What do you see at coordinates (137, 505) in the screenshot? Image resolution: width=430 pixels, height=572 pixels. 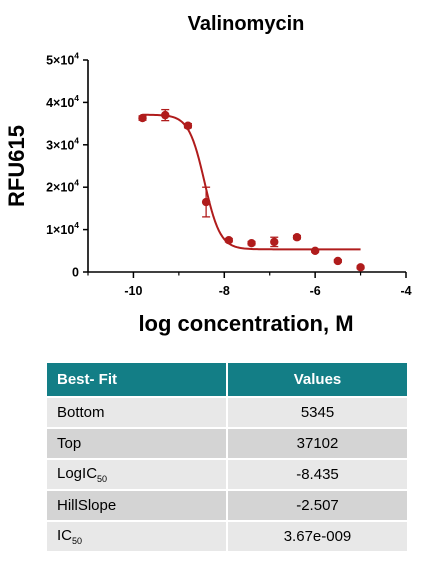 I see `param-label: HillSlope` at bounding box center [137, 505].